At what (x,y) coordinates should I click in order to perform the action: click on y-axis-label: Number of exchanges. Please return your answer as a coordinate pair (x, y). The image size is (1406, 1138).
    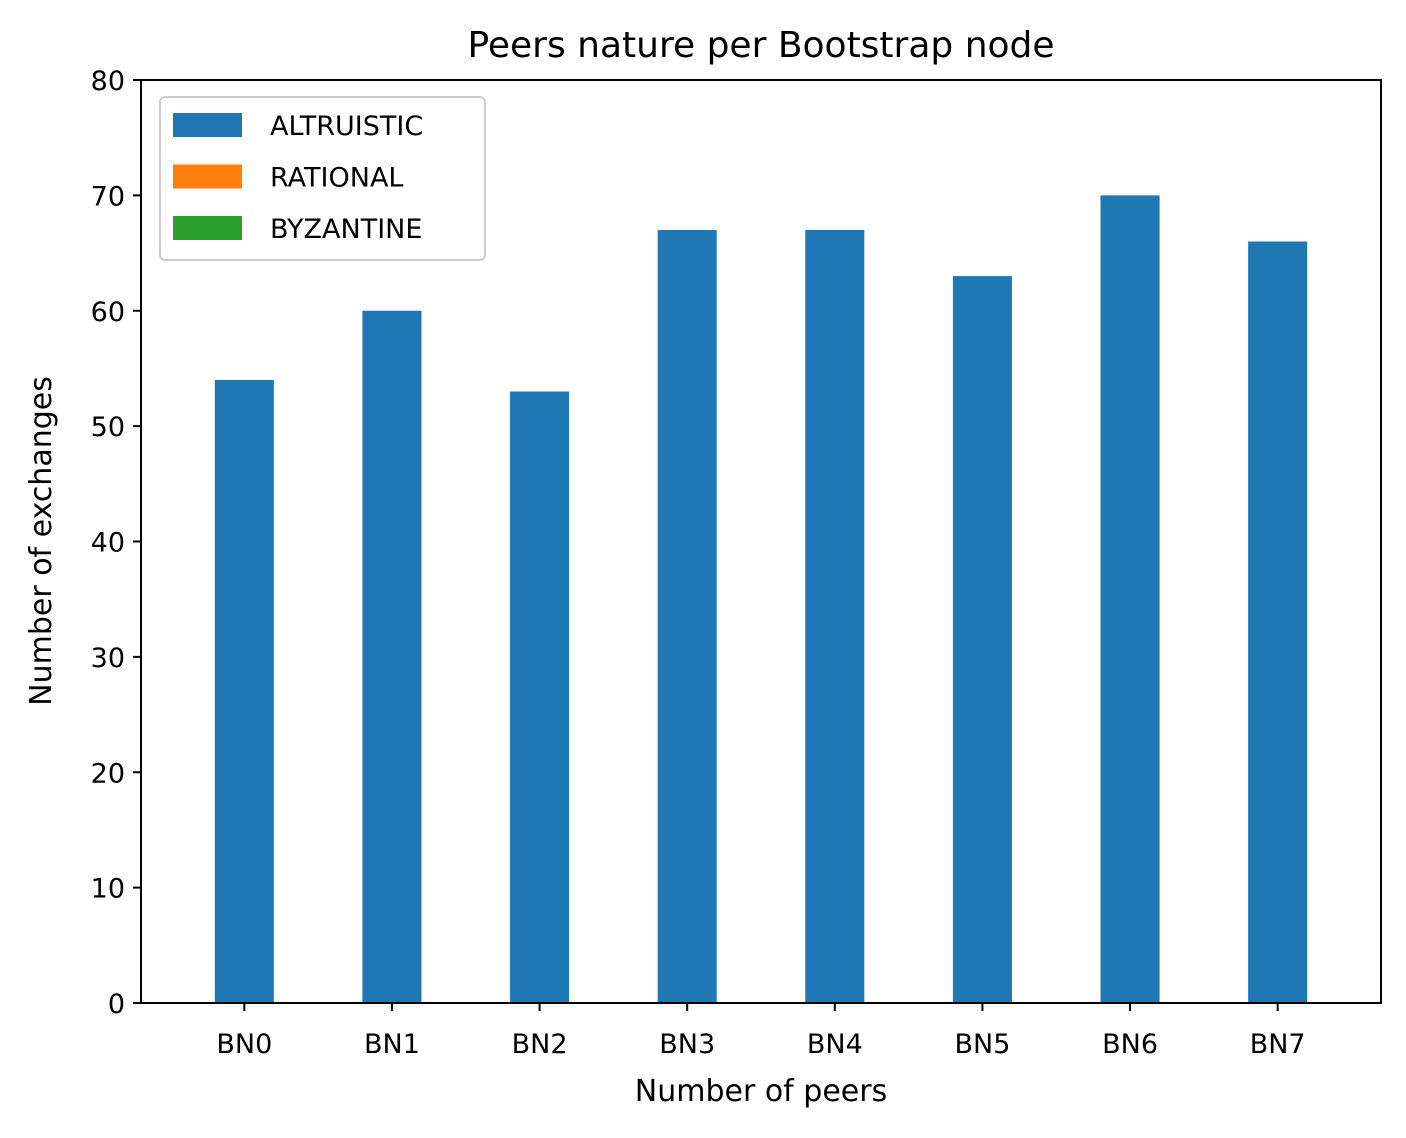
    Looking at the image, I should click on (41, 541).